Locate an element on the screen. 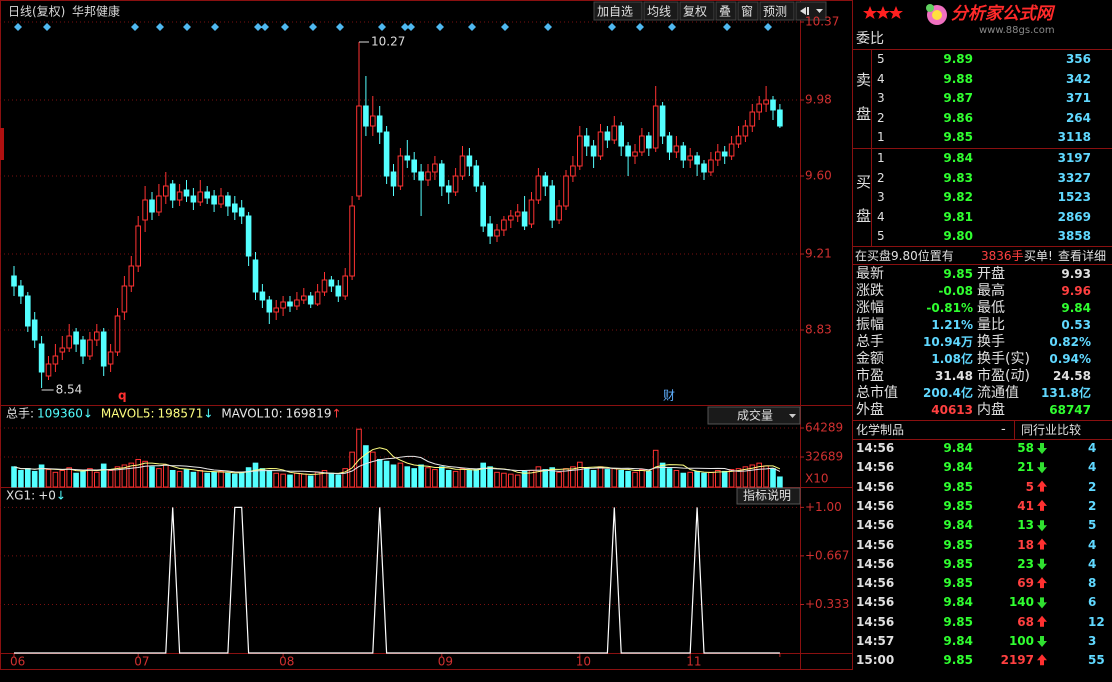  toolbar-button: 窗 is located at coordinates (747, 12).